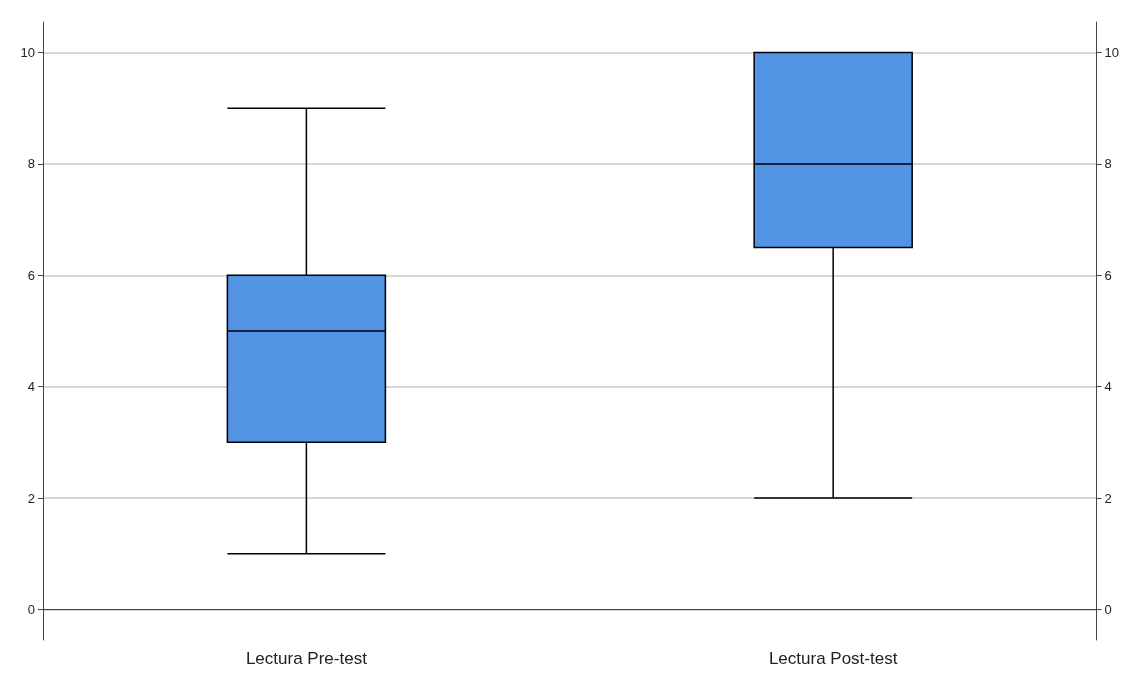 This screenshot has height=683, width=1130. What do you see at coordinates (1108, 164) in the screenshot?
I see `y2-tick-label: 8` at bounding box center [1108, 164].